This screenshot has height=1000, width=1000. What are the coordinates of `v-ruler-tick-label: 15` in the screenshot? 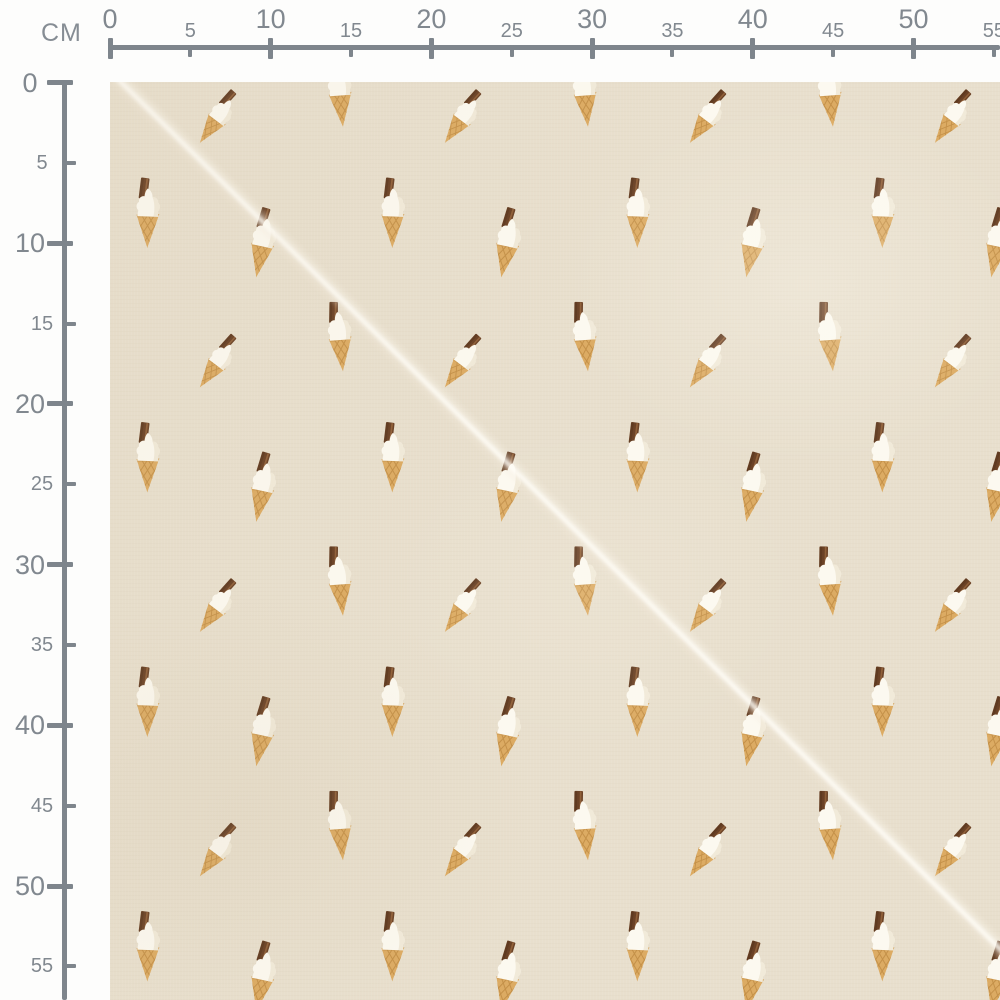 It's located at (42, 323).